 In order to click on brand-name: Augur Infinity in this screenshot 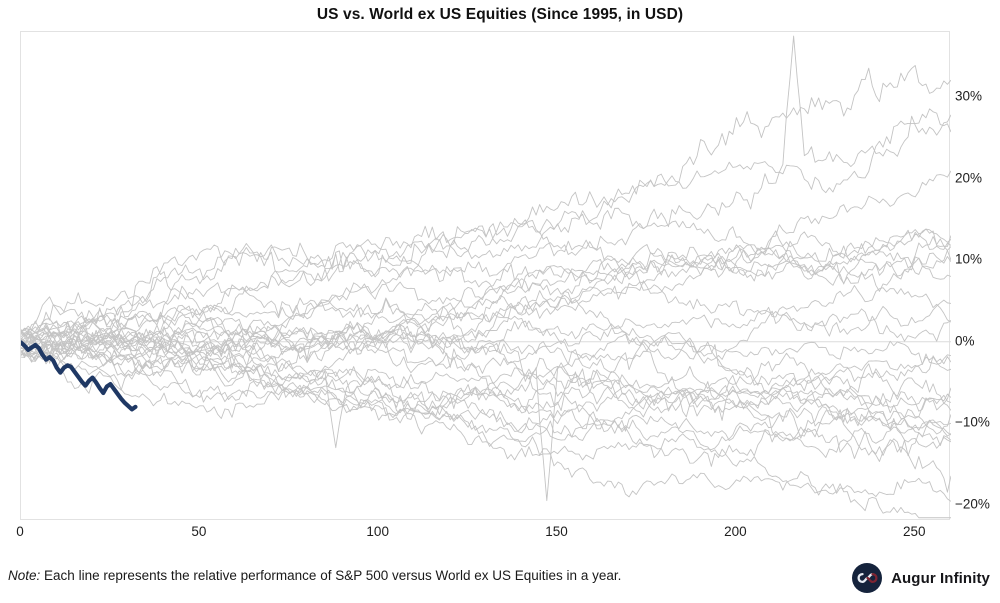, I will do `click(940, 578)`.